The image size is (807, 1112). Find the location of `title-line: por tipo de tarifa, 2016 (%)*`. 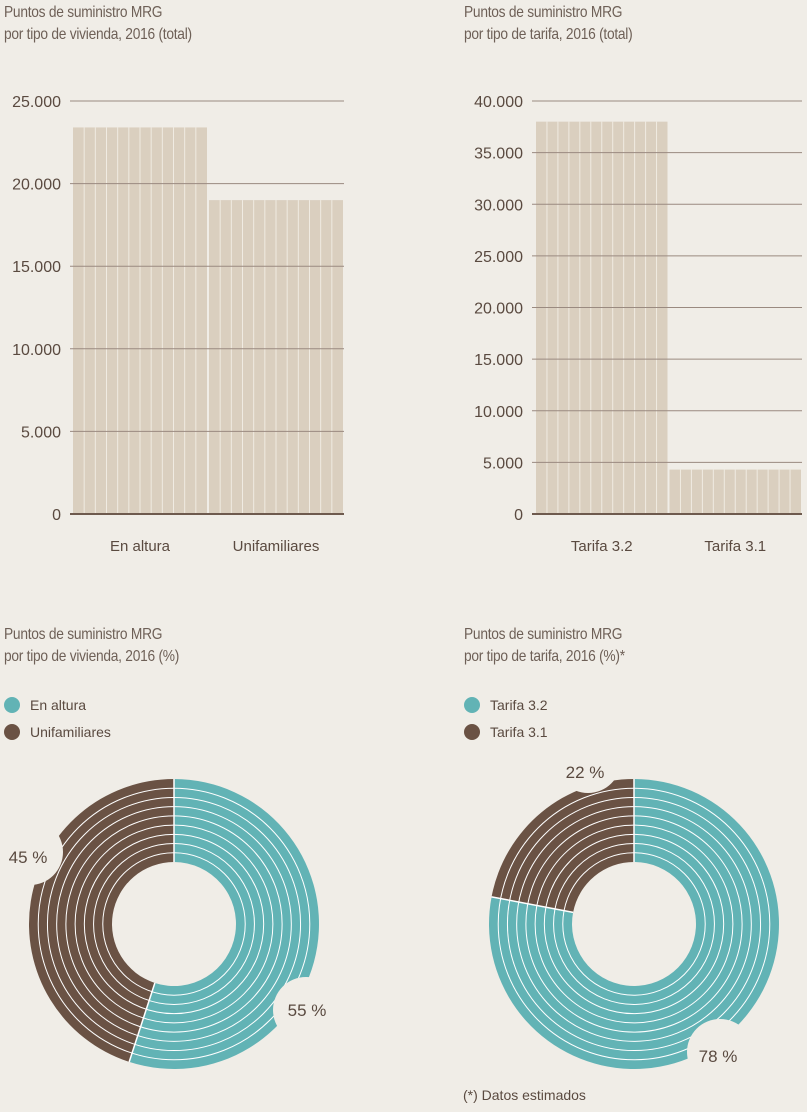

title-line: por tipo de tarifa, 2016 (%)* is located at coordinates (544, 656).